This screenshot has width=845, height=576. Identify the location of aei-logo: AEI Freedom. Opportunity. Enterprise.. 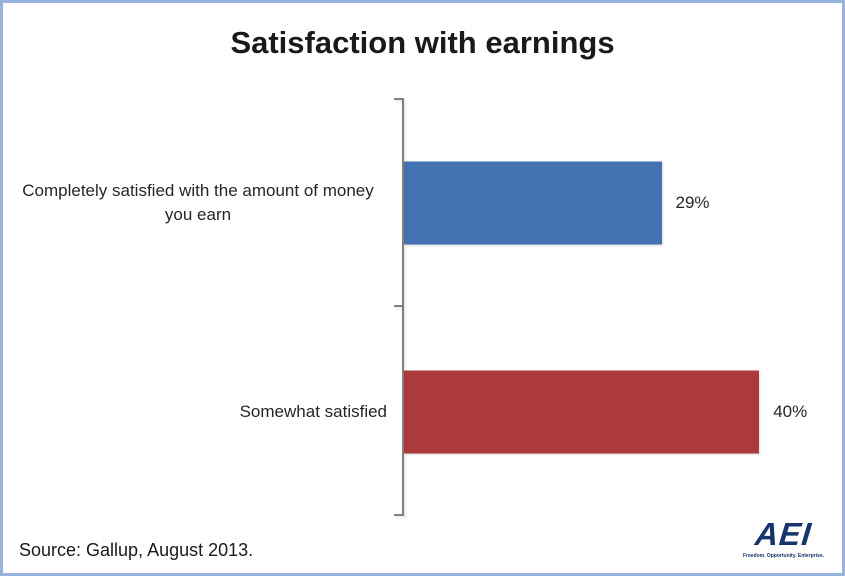
(783, 537).